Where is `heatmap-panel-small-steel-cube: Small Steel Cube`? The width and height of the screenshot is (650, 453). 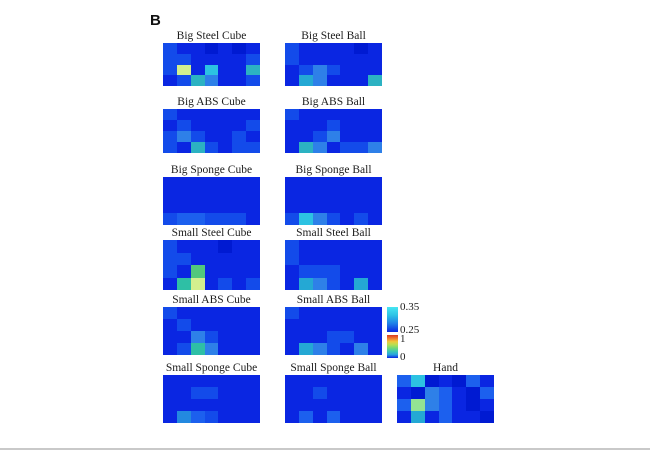 heatmap-panel-small-steel-cube: Small Steel Cube is located at coordinates (211, 258).